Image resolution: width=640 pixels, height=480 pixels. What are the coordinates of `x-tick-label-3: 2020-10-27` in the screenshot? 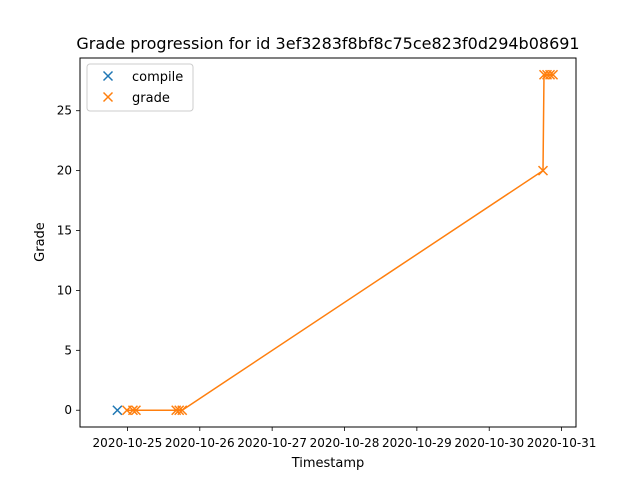 It's located at (272, 443).